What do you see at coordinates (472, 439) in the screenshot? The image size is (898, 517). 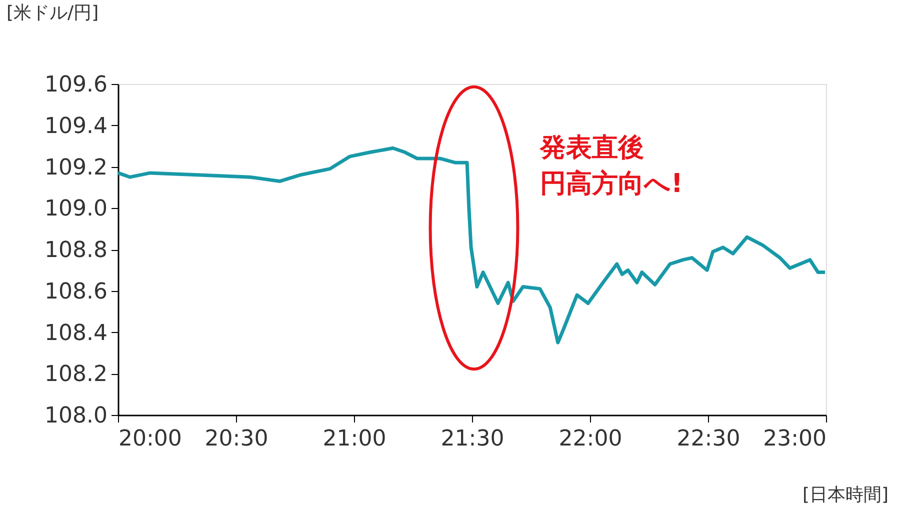 I see `x-tick-label: 21:30` at bounding box center [472, 439].